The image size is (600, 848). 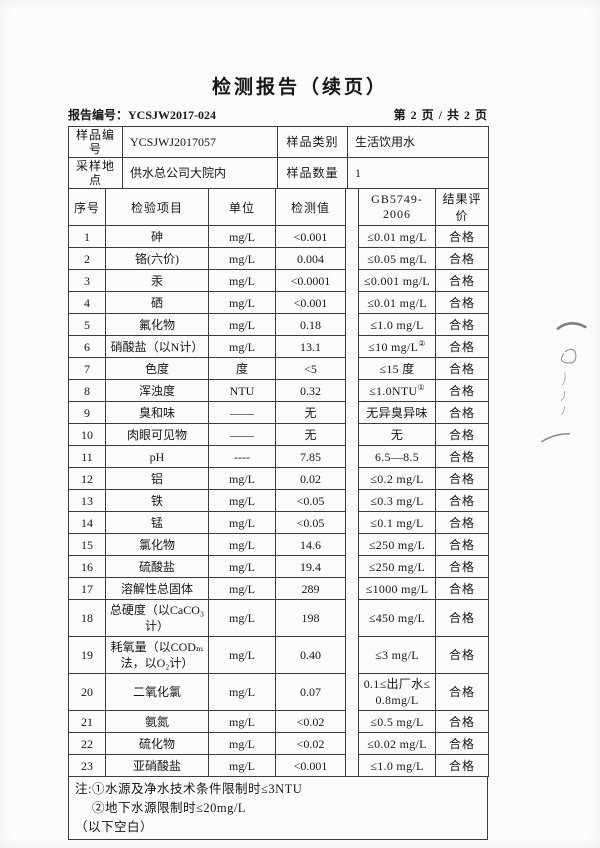 I want to click on standard-limit: ≤0.02 mg/L, so click(x=397, y=743).